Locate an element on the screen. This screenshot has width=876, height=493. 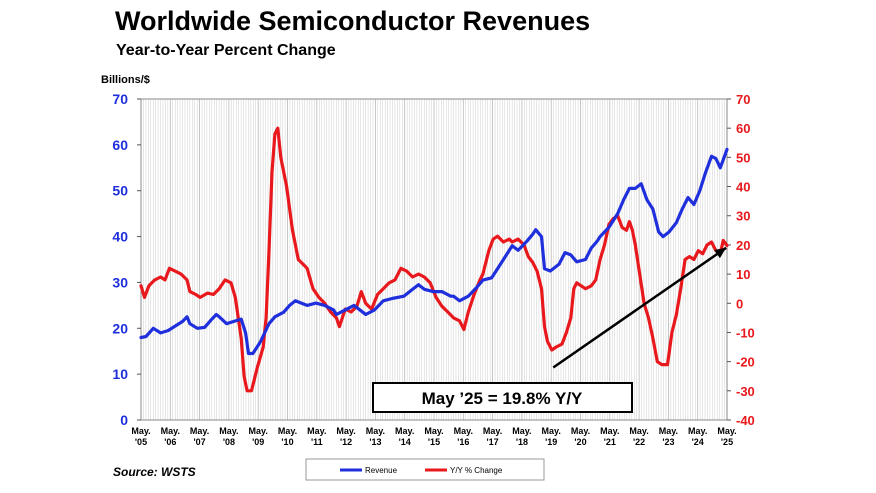
right-tick-label: 50 is located at coordinates (743, 157).